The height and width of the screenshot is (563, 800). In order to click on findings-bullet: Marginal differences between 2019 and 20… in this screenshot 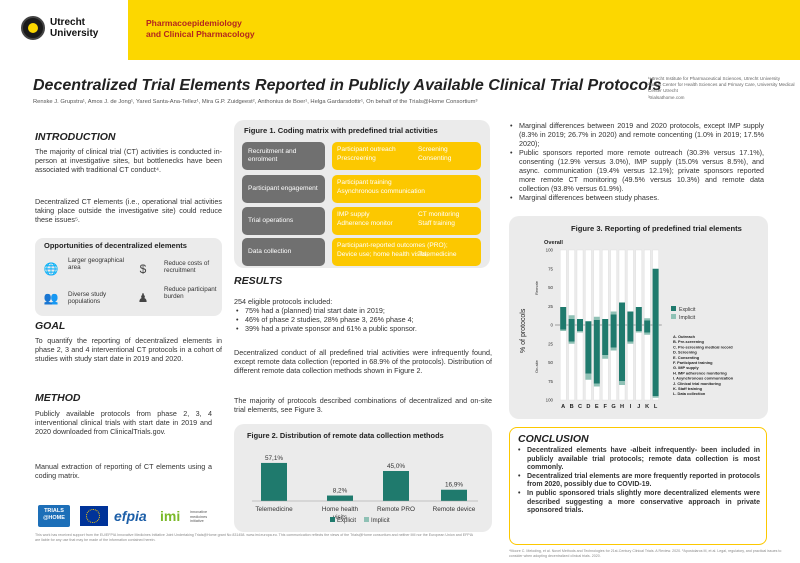, I will do `click(637, 134)`.